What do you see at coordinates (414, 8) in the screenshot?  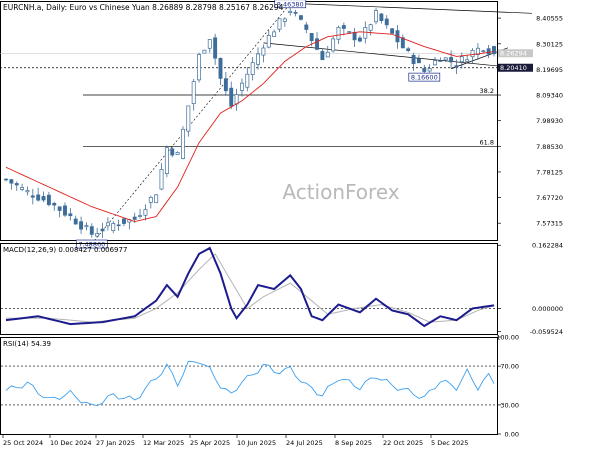 I see `channel-upper-line` at bounding box center [414, 8].